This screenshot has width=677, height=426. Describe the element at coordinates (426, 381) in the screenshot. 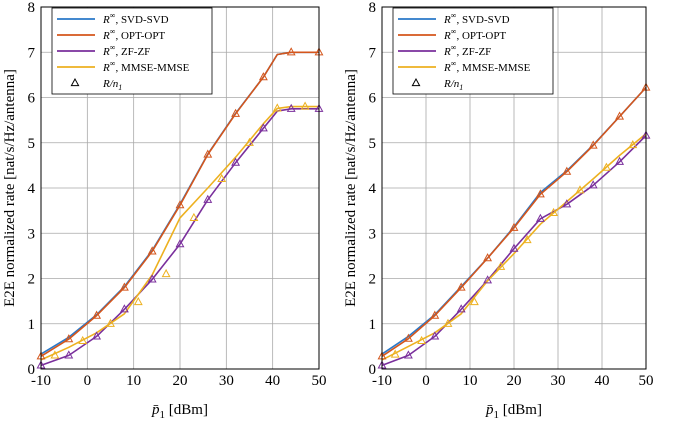

I see `chart-2-x-tick-label: 0` at that location.